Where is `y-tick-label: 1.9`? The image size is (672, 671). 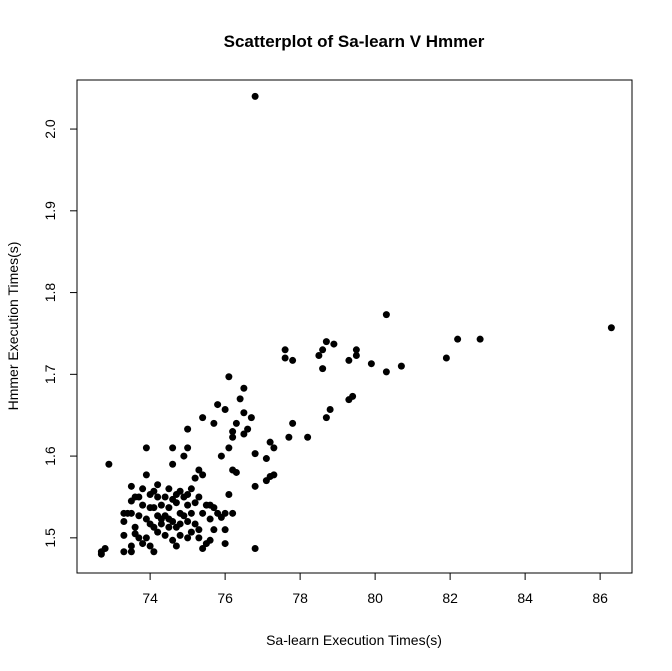
y-tick-label: 1.9 is located at coordinates (50, 211).